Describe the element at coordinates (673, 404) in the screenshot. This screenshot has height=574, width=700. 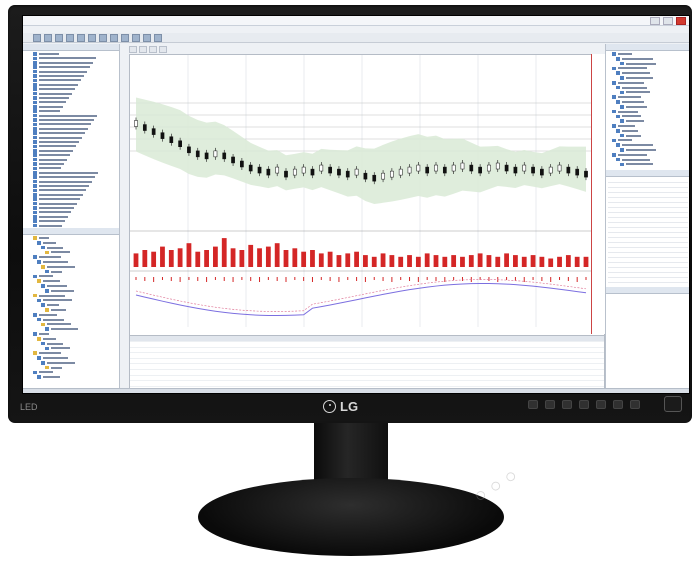
I see `power-button` at that location.